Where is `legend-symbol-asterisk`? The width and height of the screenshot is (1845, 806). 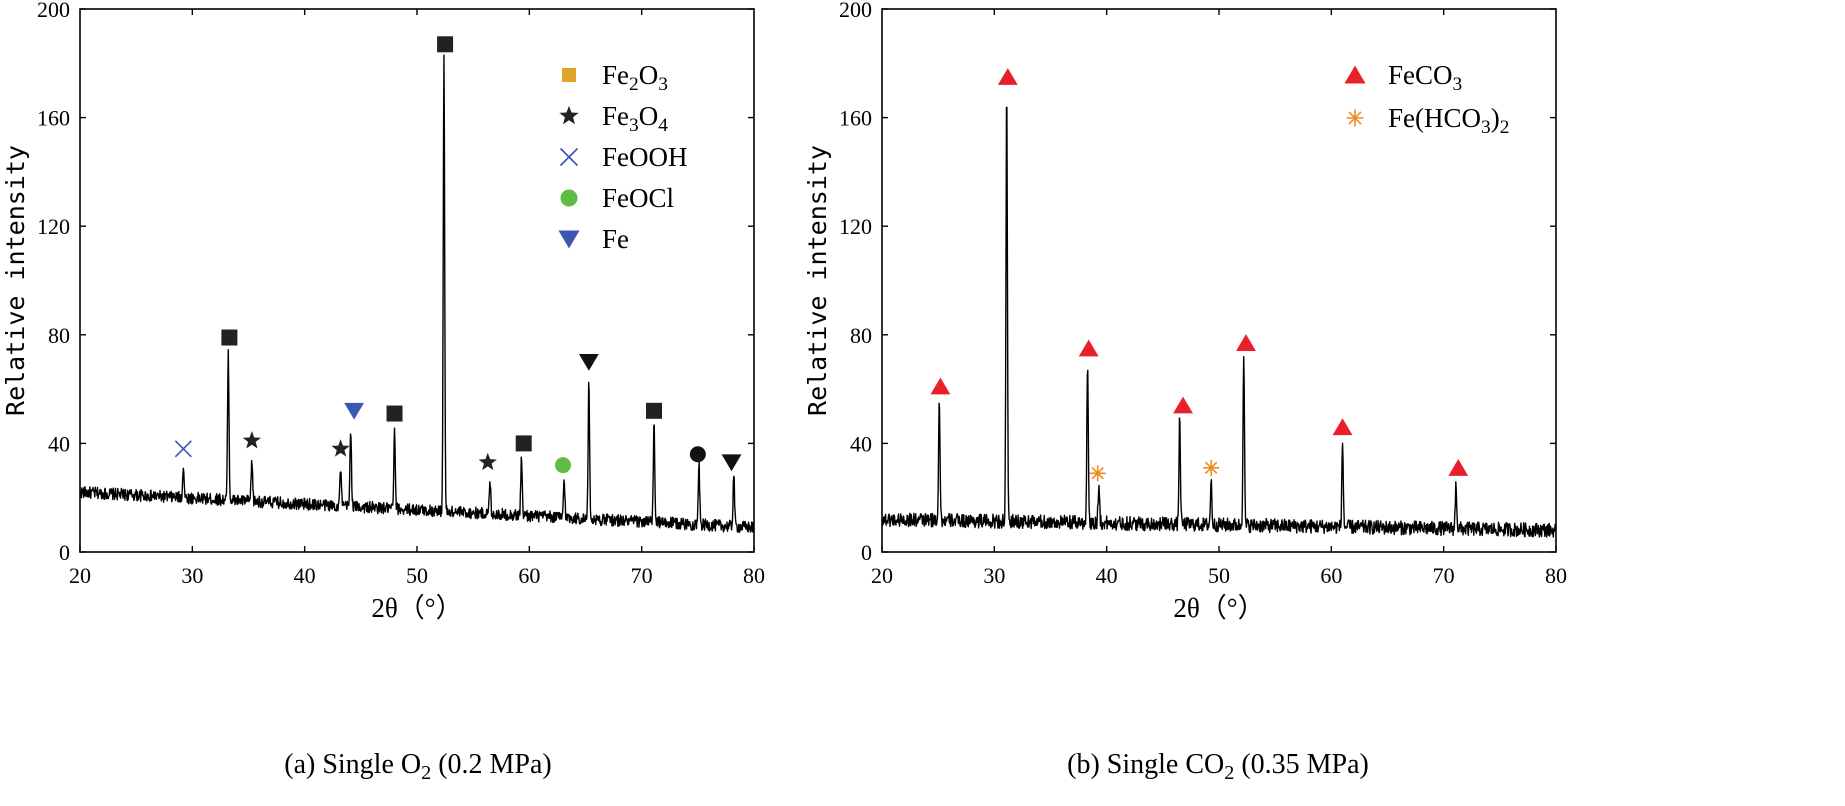 legend-symbol-asterisk is located at coordinates (1355, 118).